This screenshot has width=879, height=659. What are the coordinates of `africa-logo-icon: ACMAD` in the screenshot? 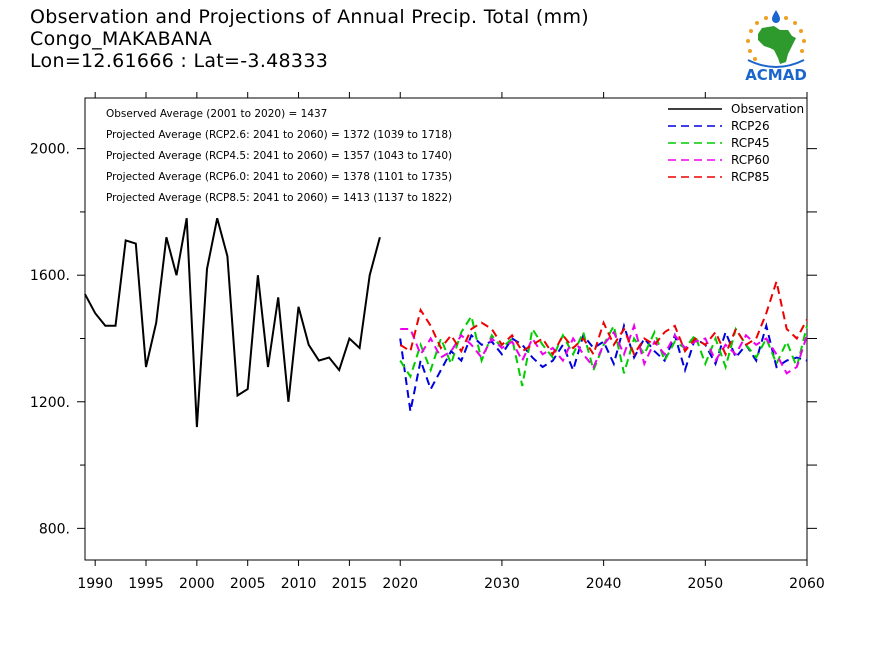 It's located at (776, 47).